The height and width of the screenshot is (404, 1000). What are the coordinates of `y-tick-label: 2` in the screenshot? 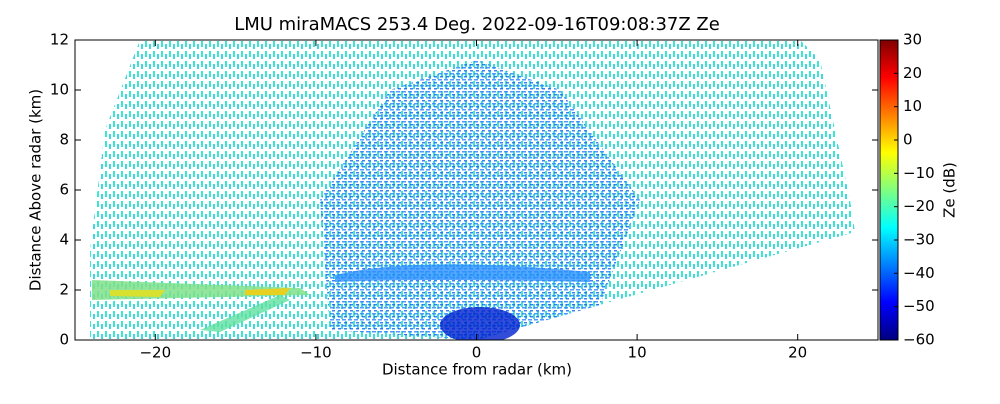 It's located at (64, 290).